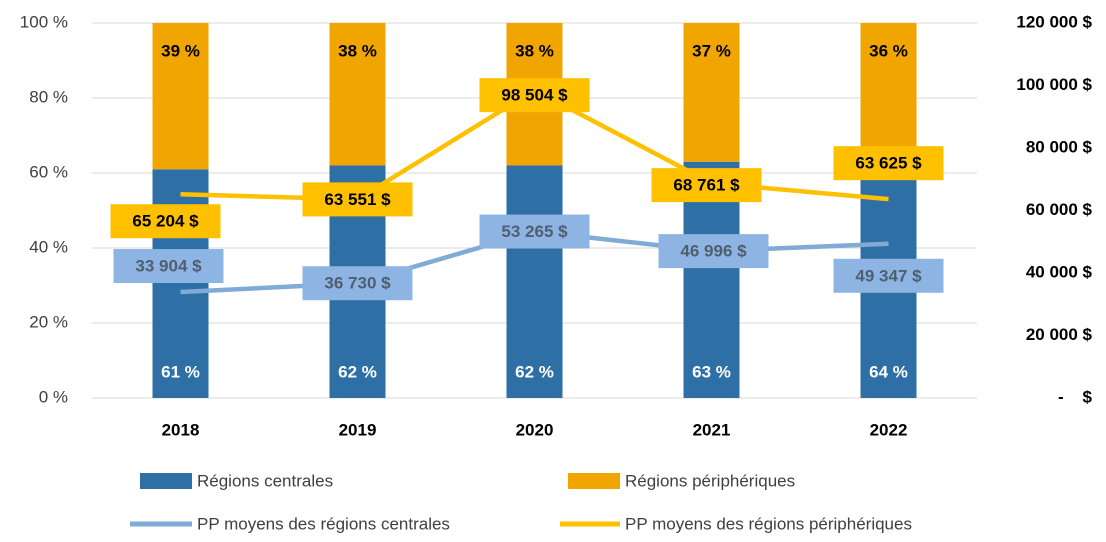 This screenshot has height=542, width=1106. Describe the element at coordinates (358, 429) in the screenshot. I see `x-tick-label: 2019` at that location.